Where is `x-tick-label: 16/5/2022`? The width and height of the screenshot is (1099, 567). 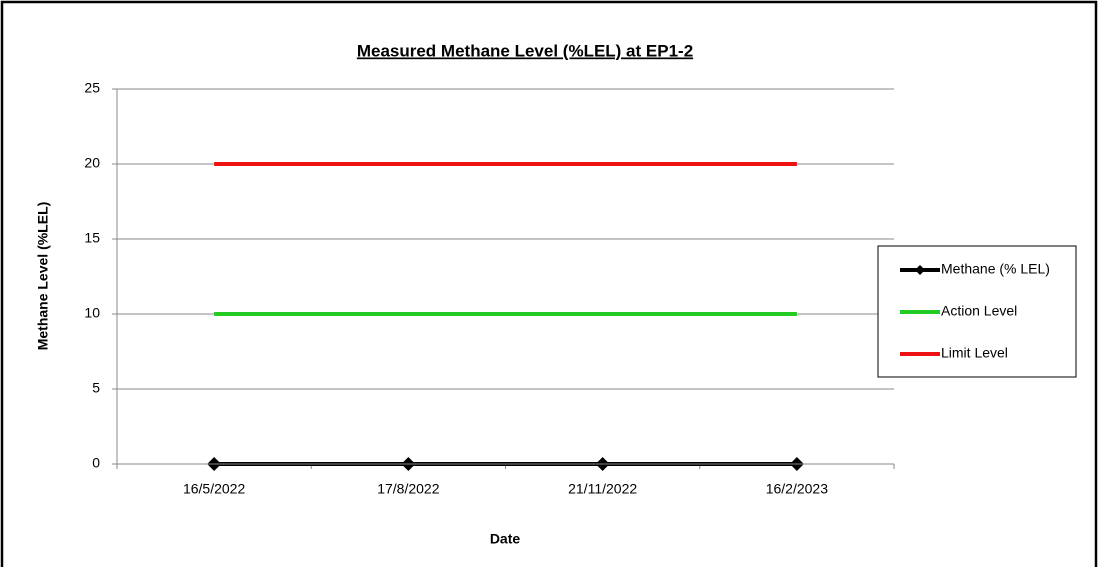
x-tick-label: 16/5/2022 is located at coordinates (214, 489).